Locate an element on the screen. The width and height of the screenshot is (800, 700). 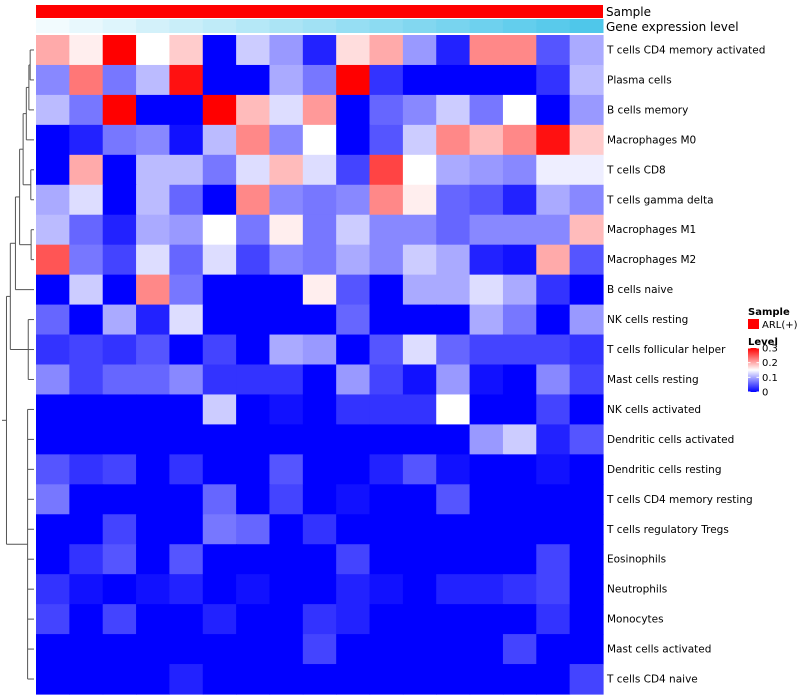
gene-expression-annotation-bar is located at coordinates (320, 26).